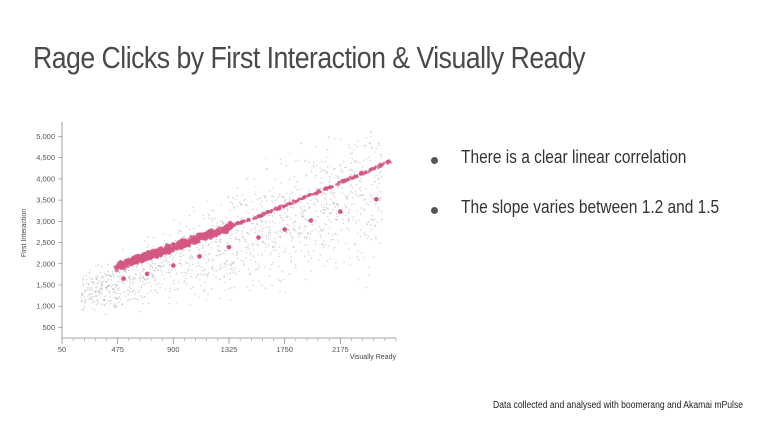 This screenshot has width=760, height=427. What do you see at coordinates (45, 284) in the screenshot?
I see `y-tick-label: 1,500` at bounding box center [45, 284].